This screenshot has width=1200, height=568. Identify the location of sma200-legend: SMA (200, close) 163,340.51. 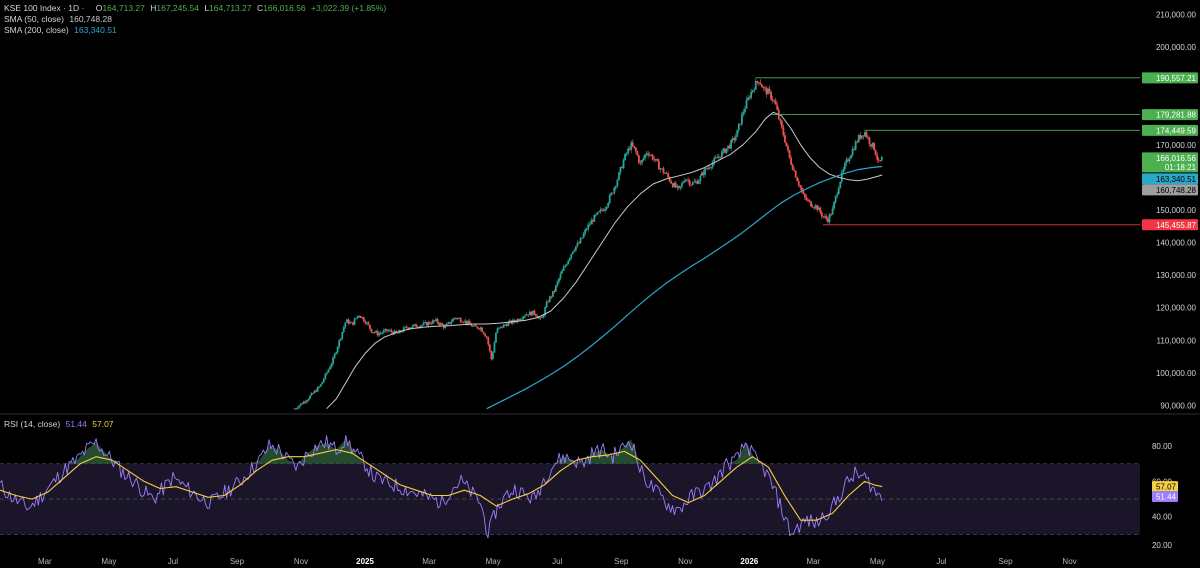
(62, 30).